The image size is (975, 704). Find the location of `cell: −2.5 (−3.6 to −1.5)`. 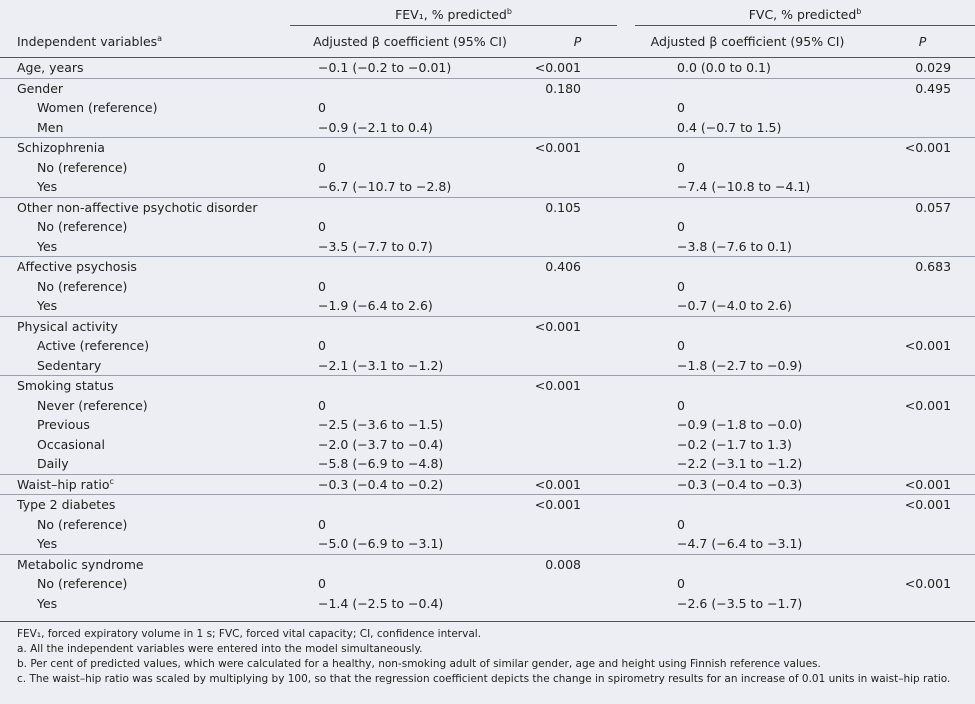

cell: −2.5 (−3.6 to −1.5) is located at coordinates (410, 425).